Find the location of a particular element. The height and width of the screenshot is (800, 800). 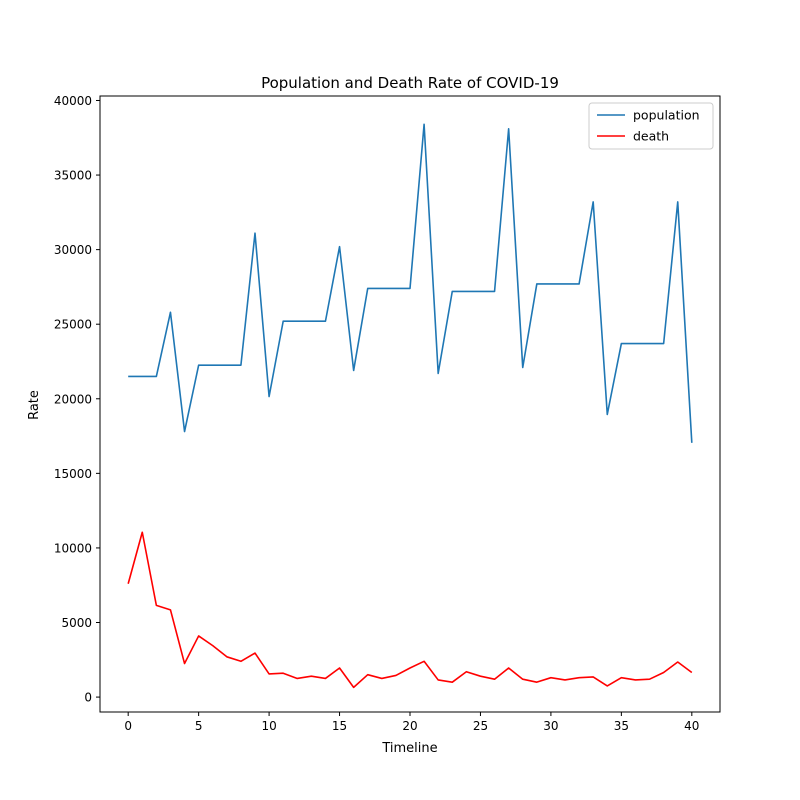

y-tick-label: 30000 is located at coordinates (73, 250).